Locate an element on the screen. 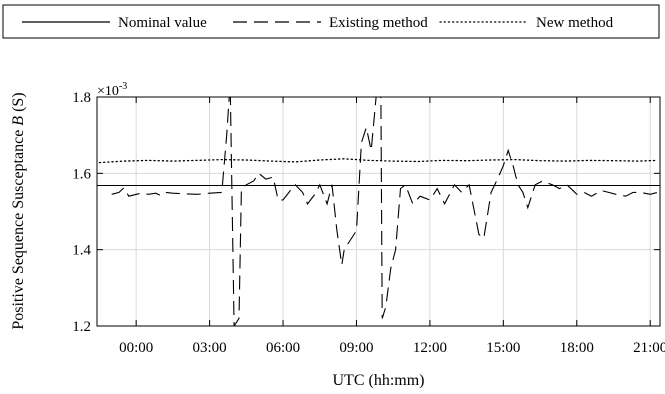 This screenshot has height=394, width=665. y-axis-label-var: B is located at coordinates (18, 121).